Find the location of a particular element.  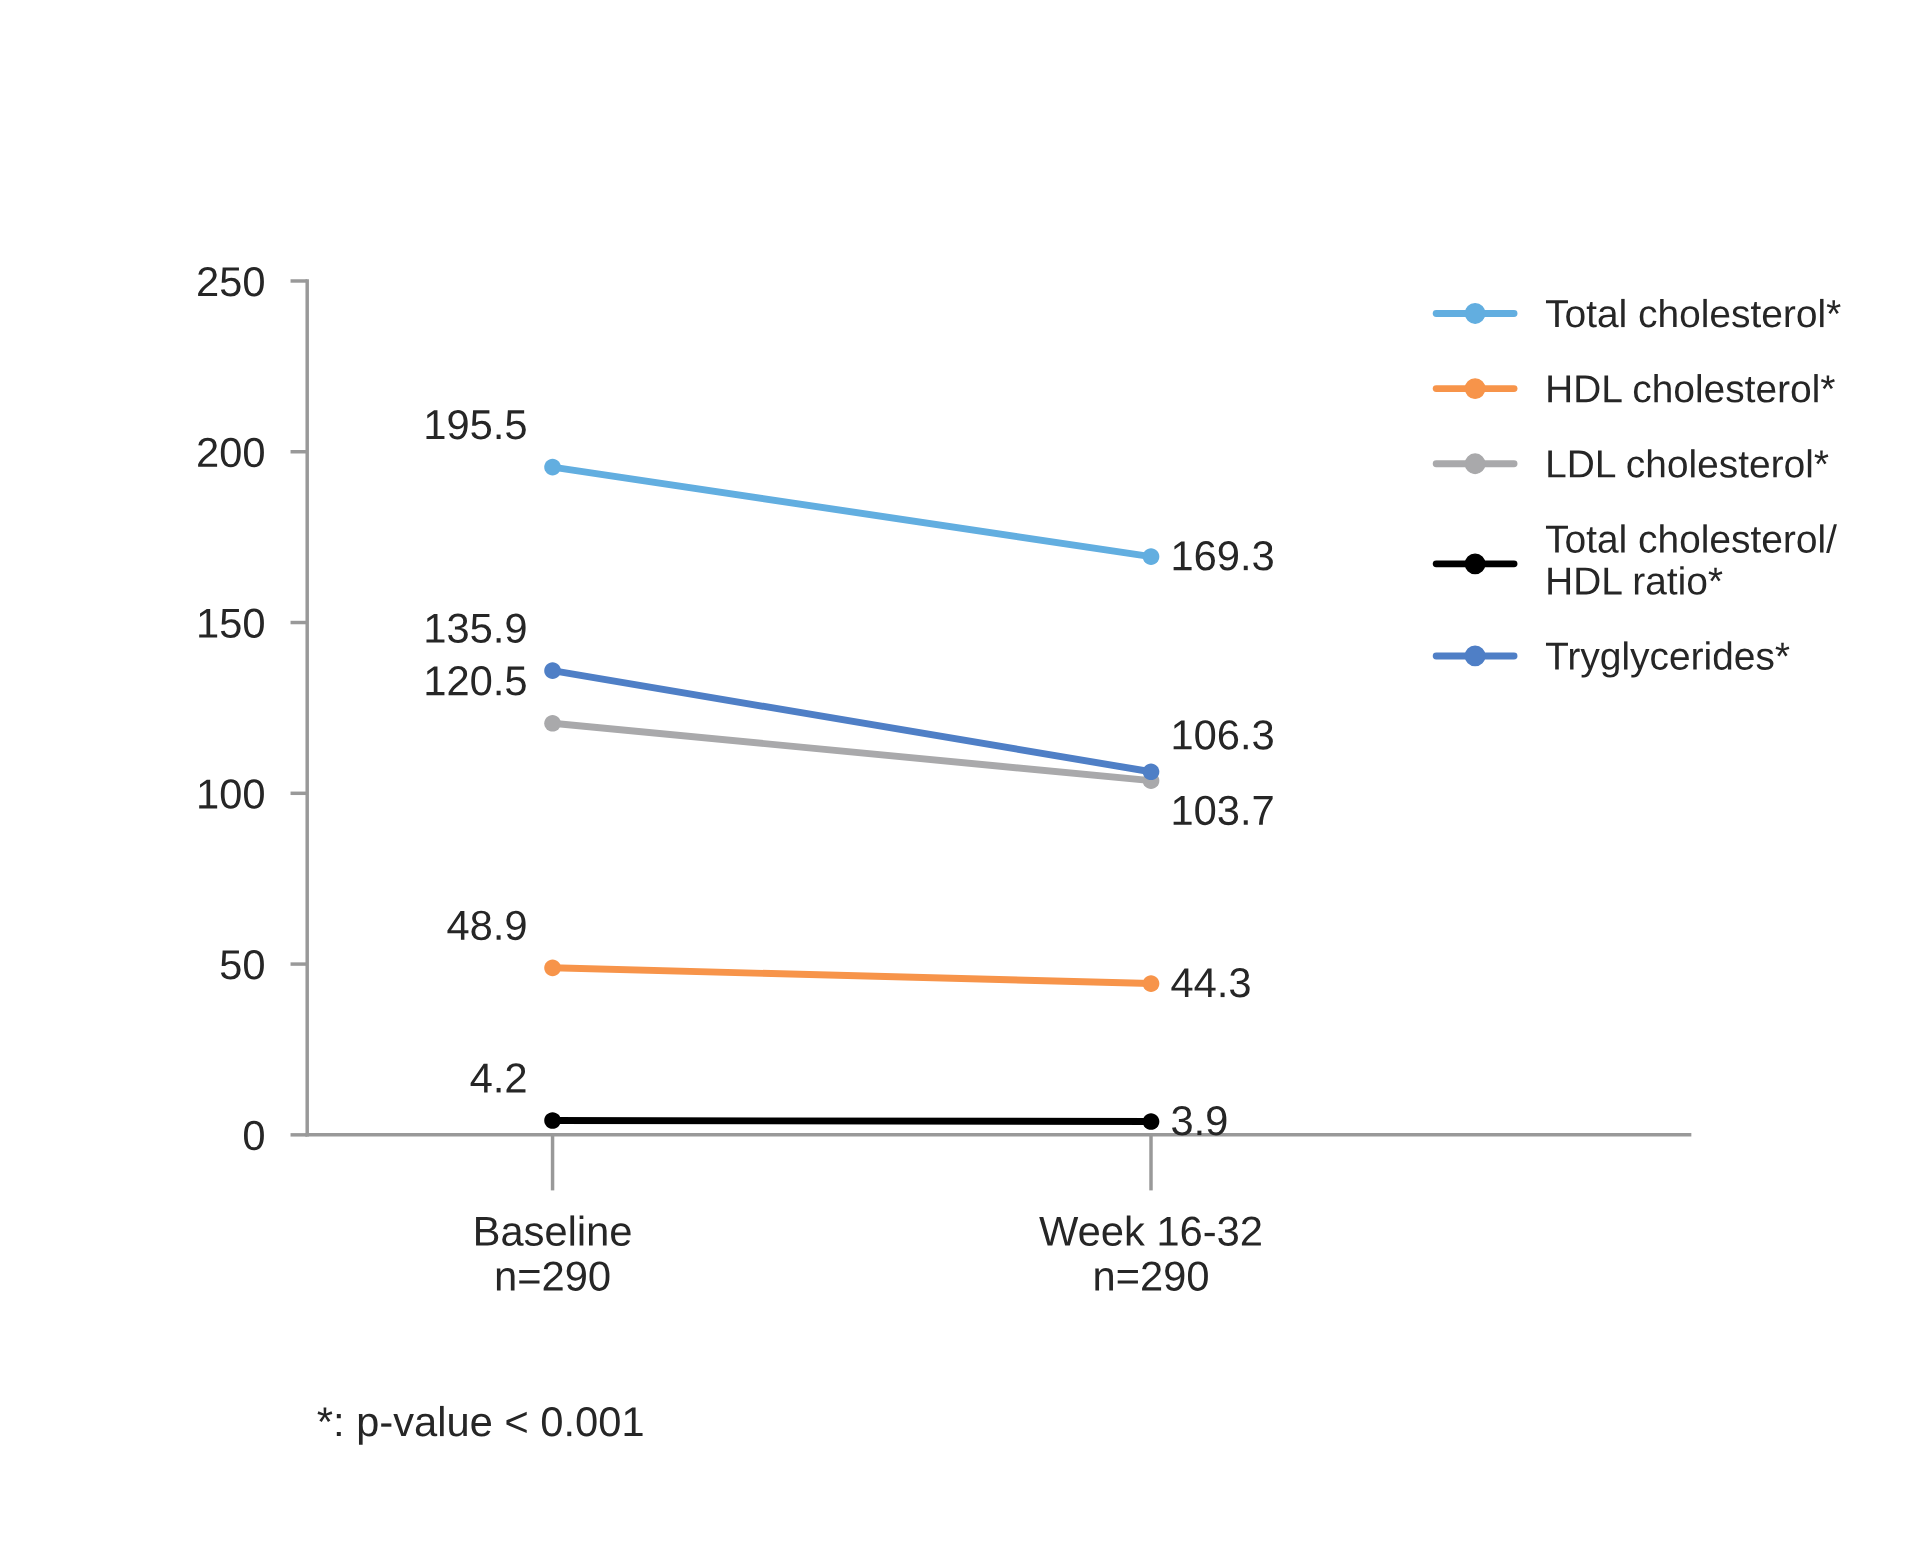

legend-label: Tryglycerides* is located at coordinates (1667, 659).